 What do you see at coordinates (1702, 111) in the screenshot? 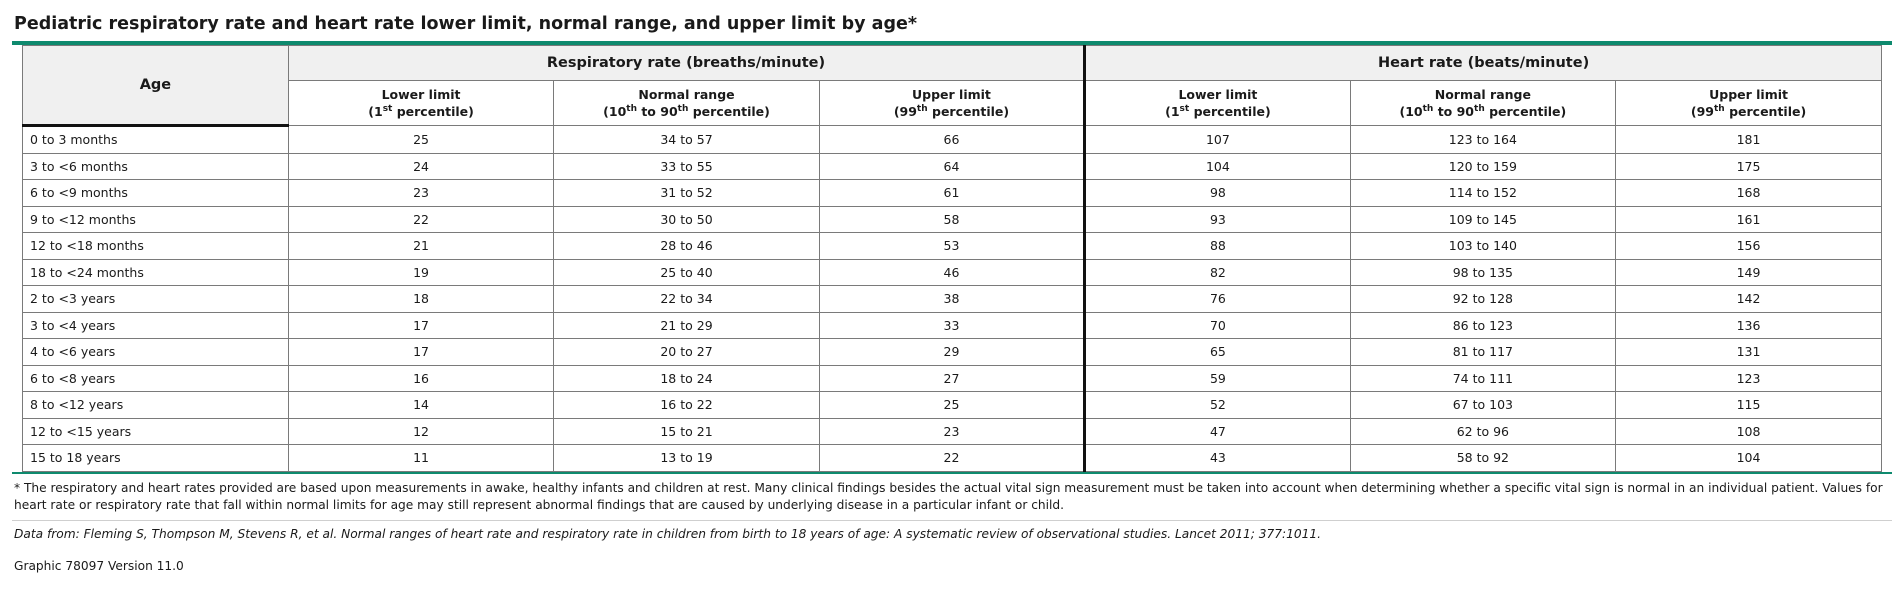
I see `hr-upper-pre: (99` at bounding box center [1702, 111].